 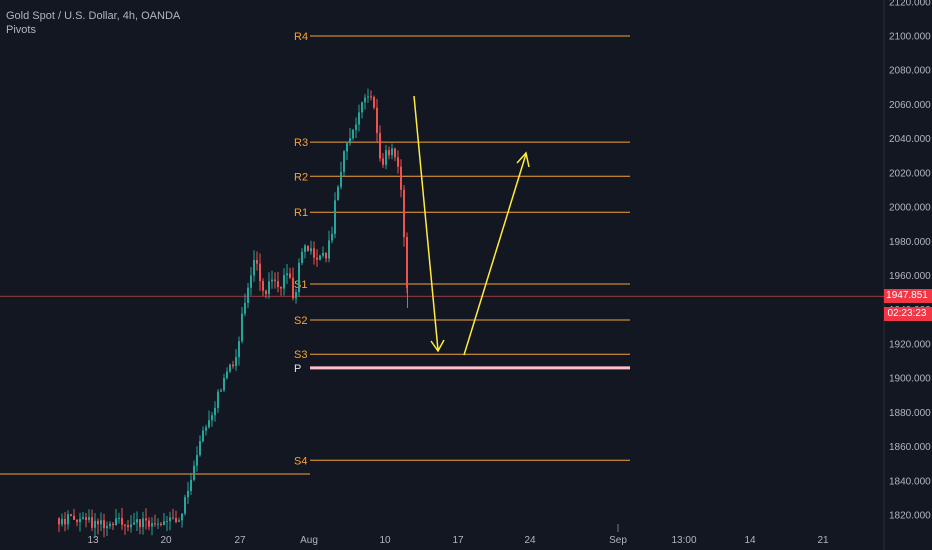 I want to click on time-tick-label: 10, so click(x=385, y=540).